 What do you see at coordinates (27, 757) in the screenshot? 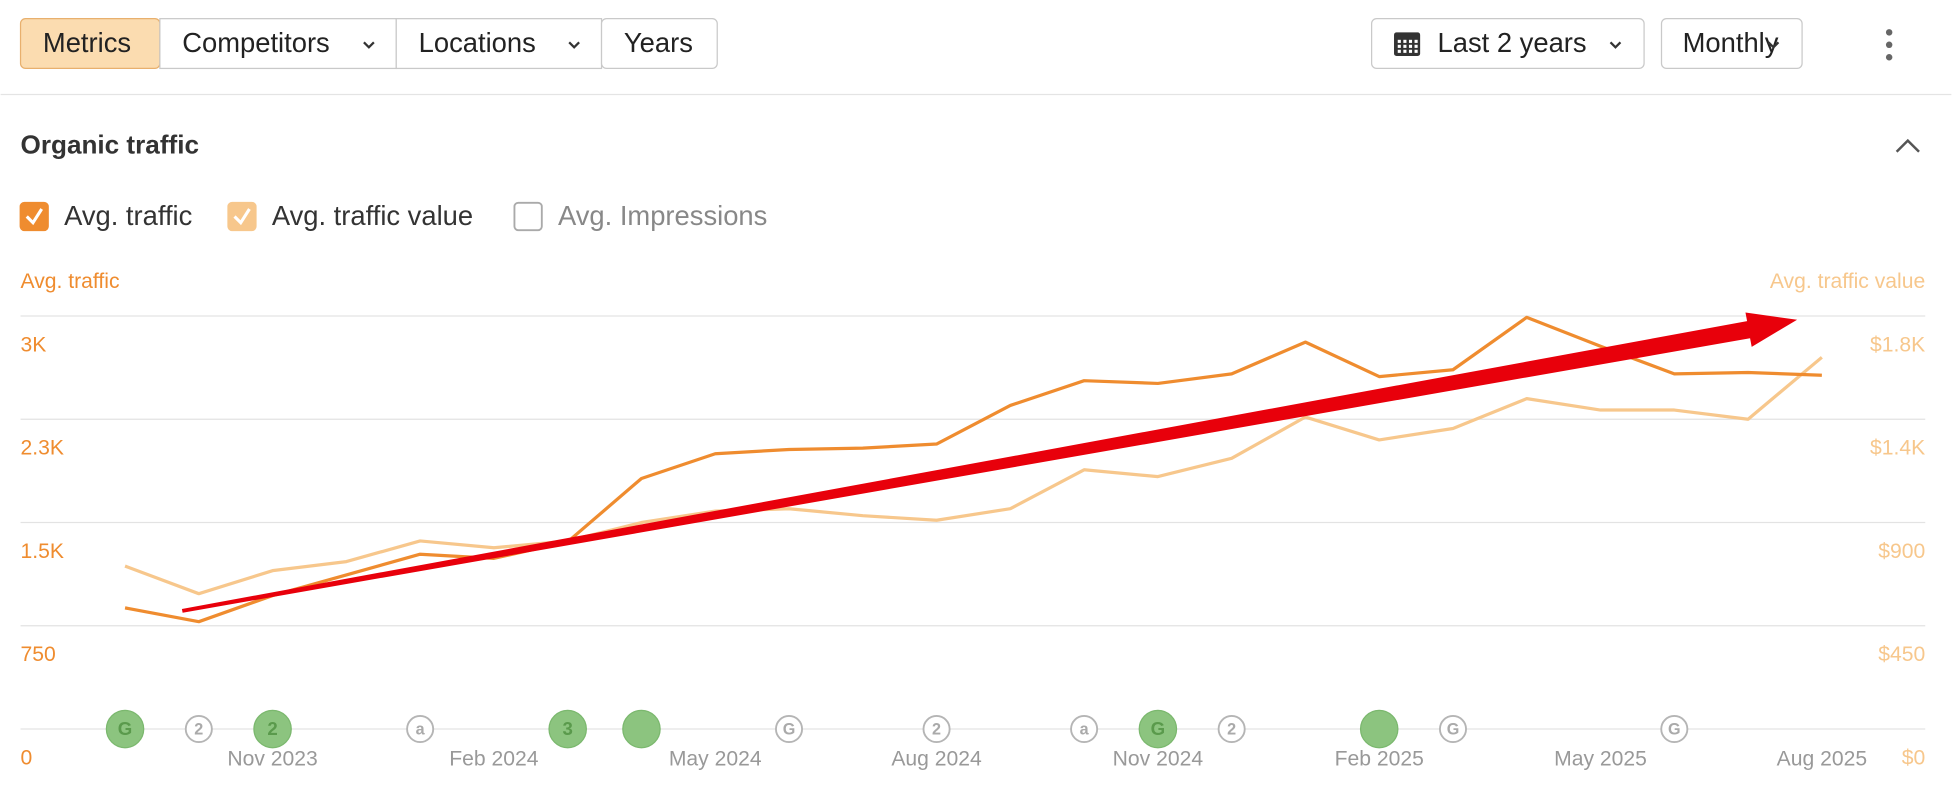
I see `y-tick-label: 0` at bounding box center [27, 757].